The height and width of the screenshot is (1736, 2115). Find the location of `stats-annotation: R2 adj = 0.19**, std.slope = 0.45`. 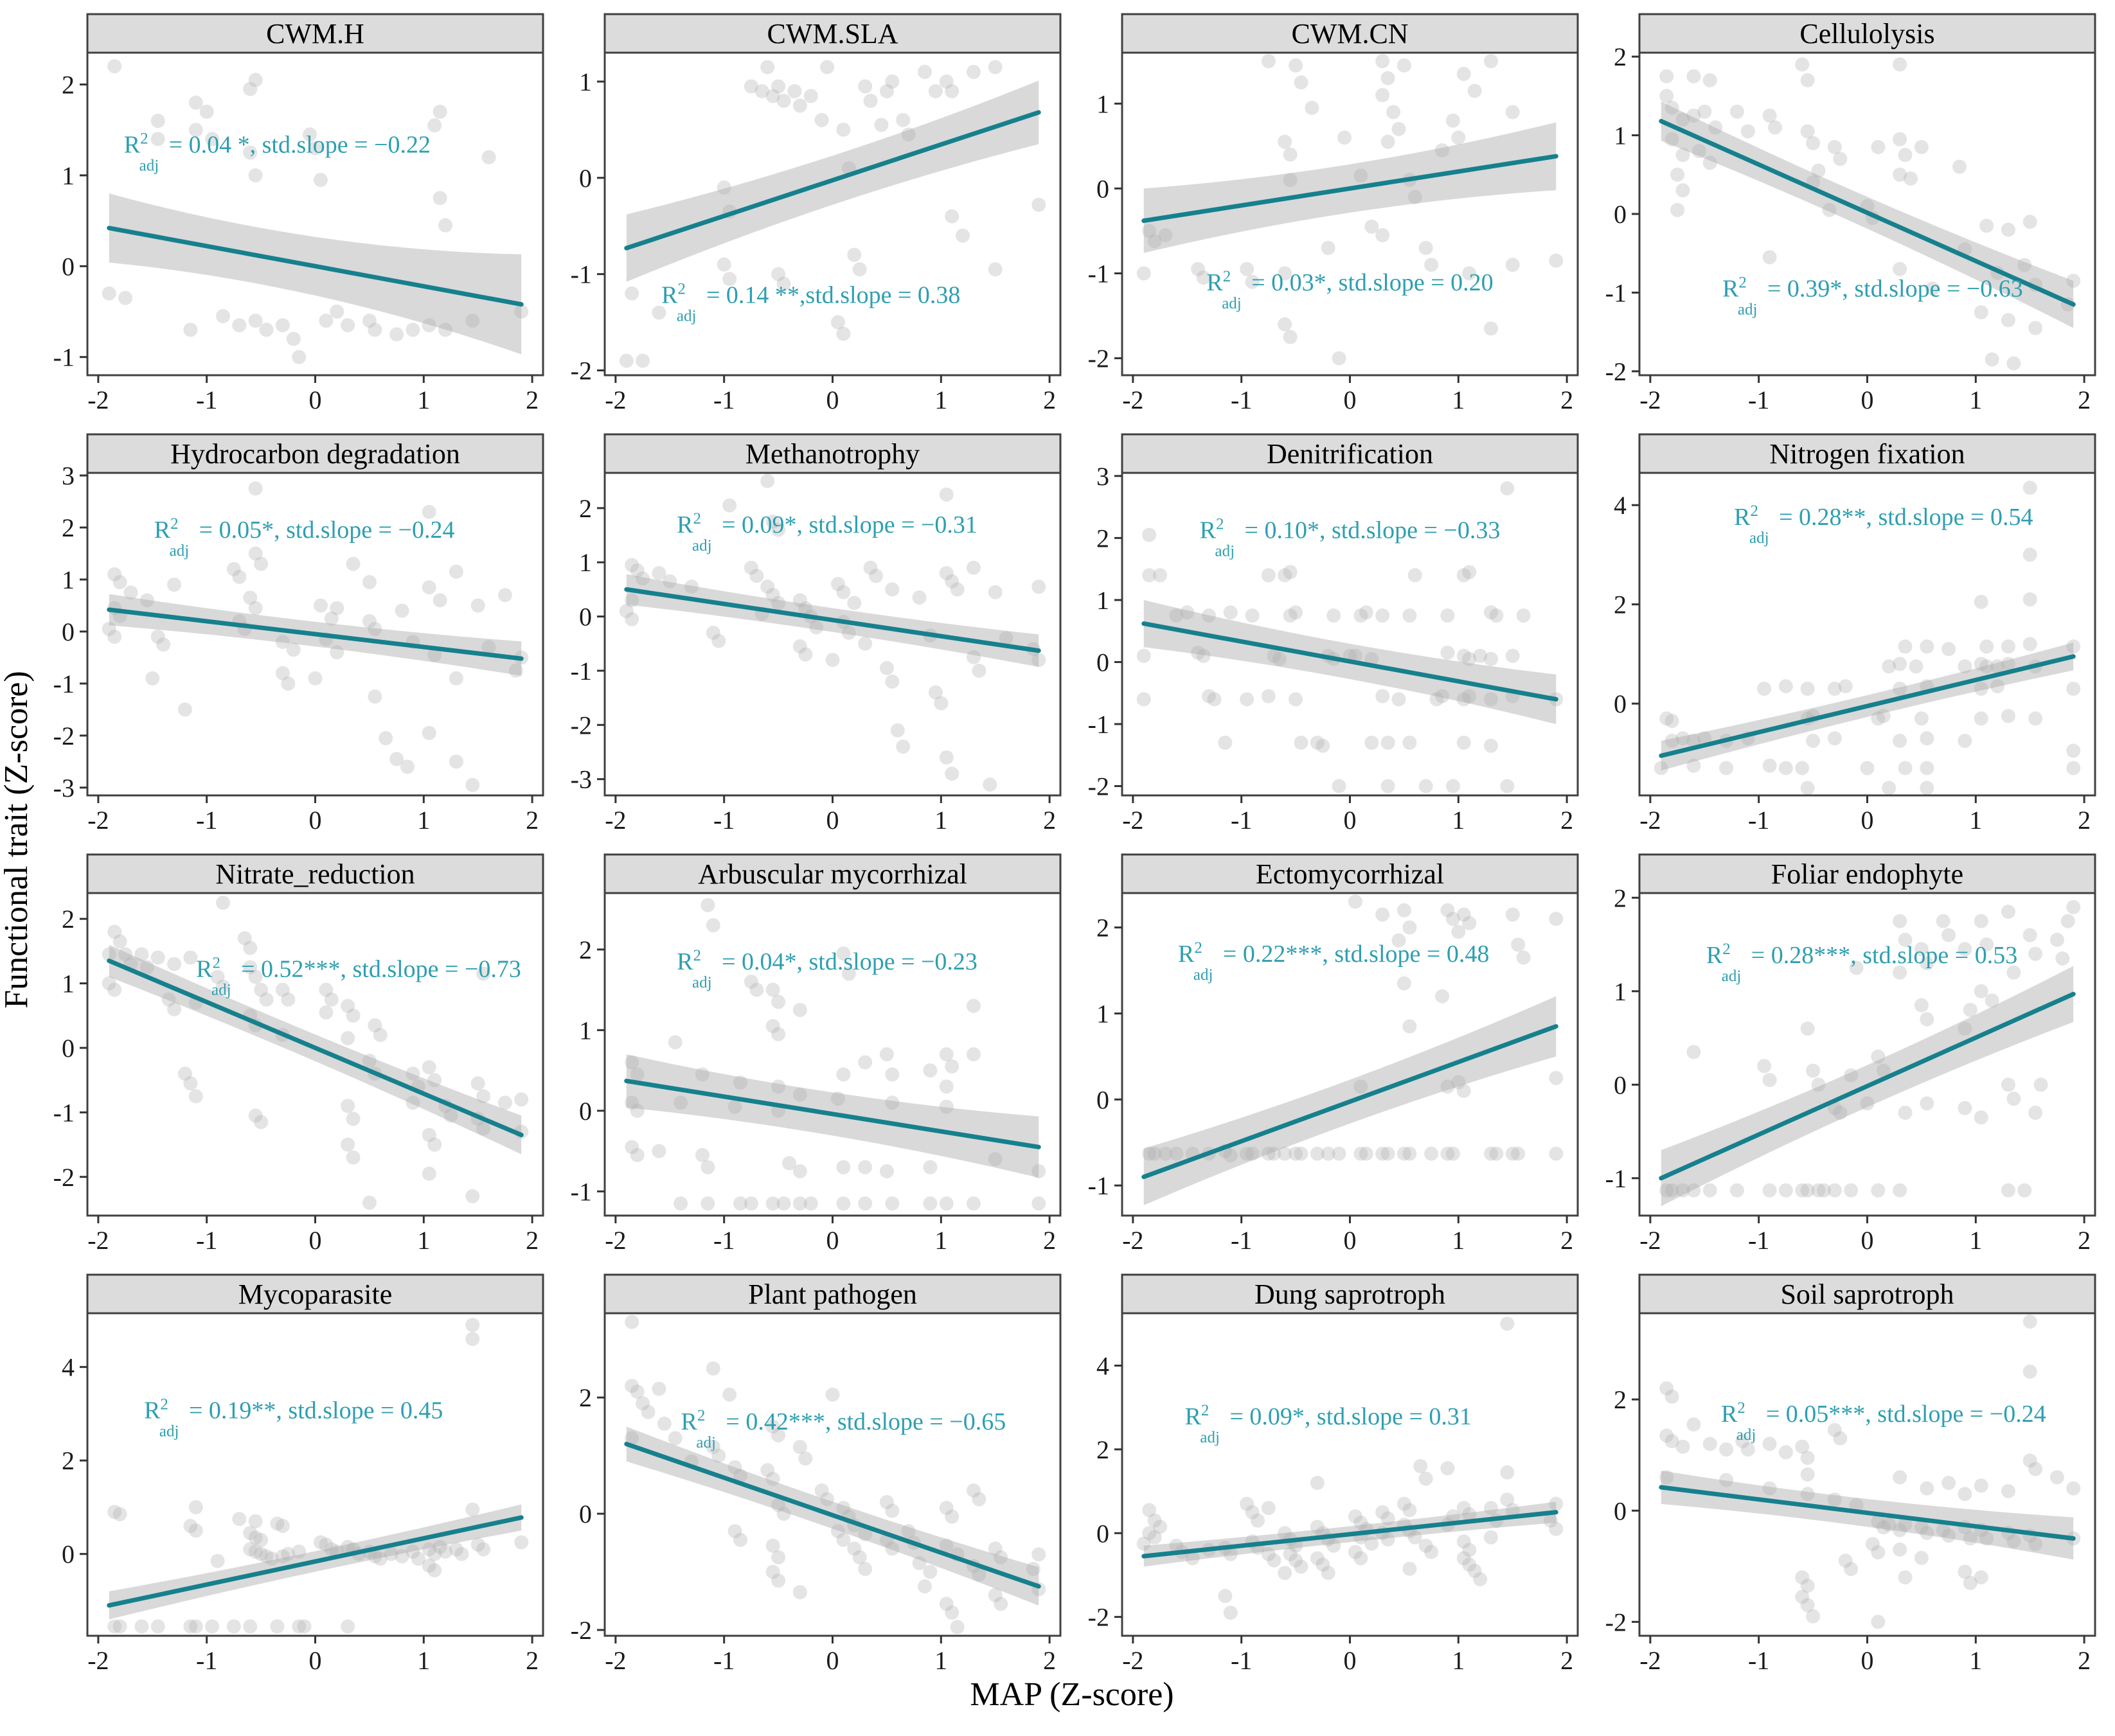

stats-annotation: R2 adj = 0.19**, std.slope = 0.45 is located at coordinates (293, 1418).